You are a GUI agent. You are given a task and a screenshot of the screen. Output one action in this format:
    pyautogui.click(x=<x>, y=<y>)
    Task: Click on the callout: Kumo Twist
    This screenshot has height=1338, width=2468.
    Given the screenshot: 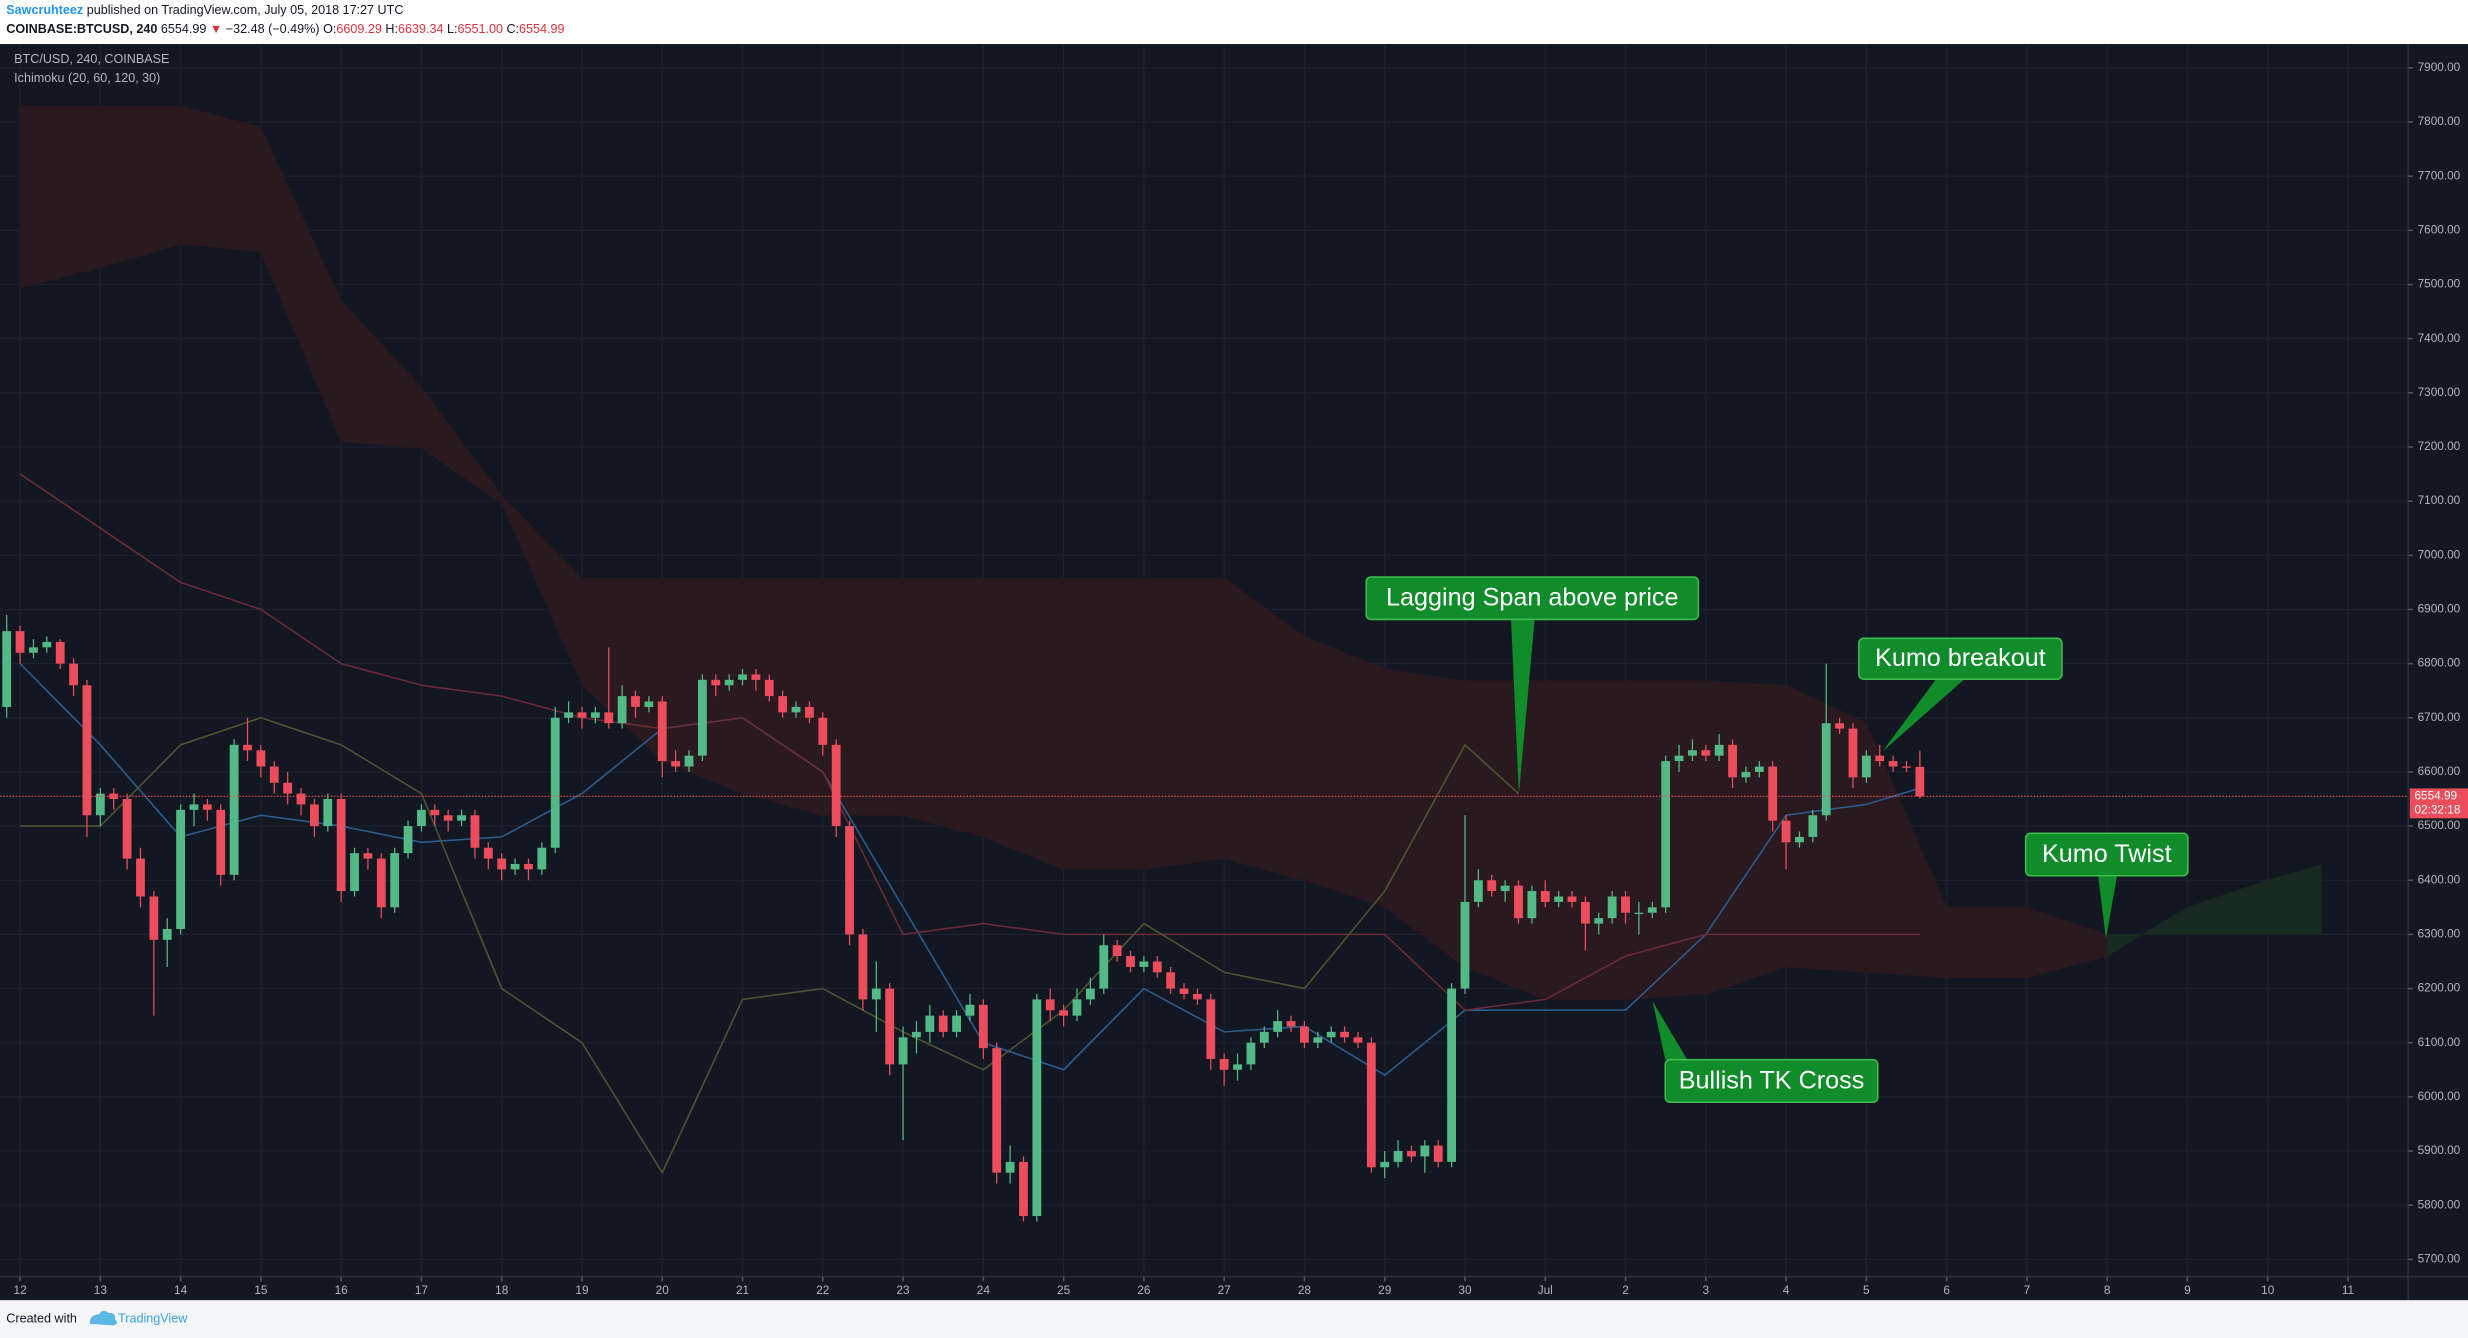 What is the action you would take?
    pyautogui.click(x=2106, y=885)
    